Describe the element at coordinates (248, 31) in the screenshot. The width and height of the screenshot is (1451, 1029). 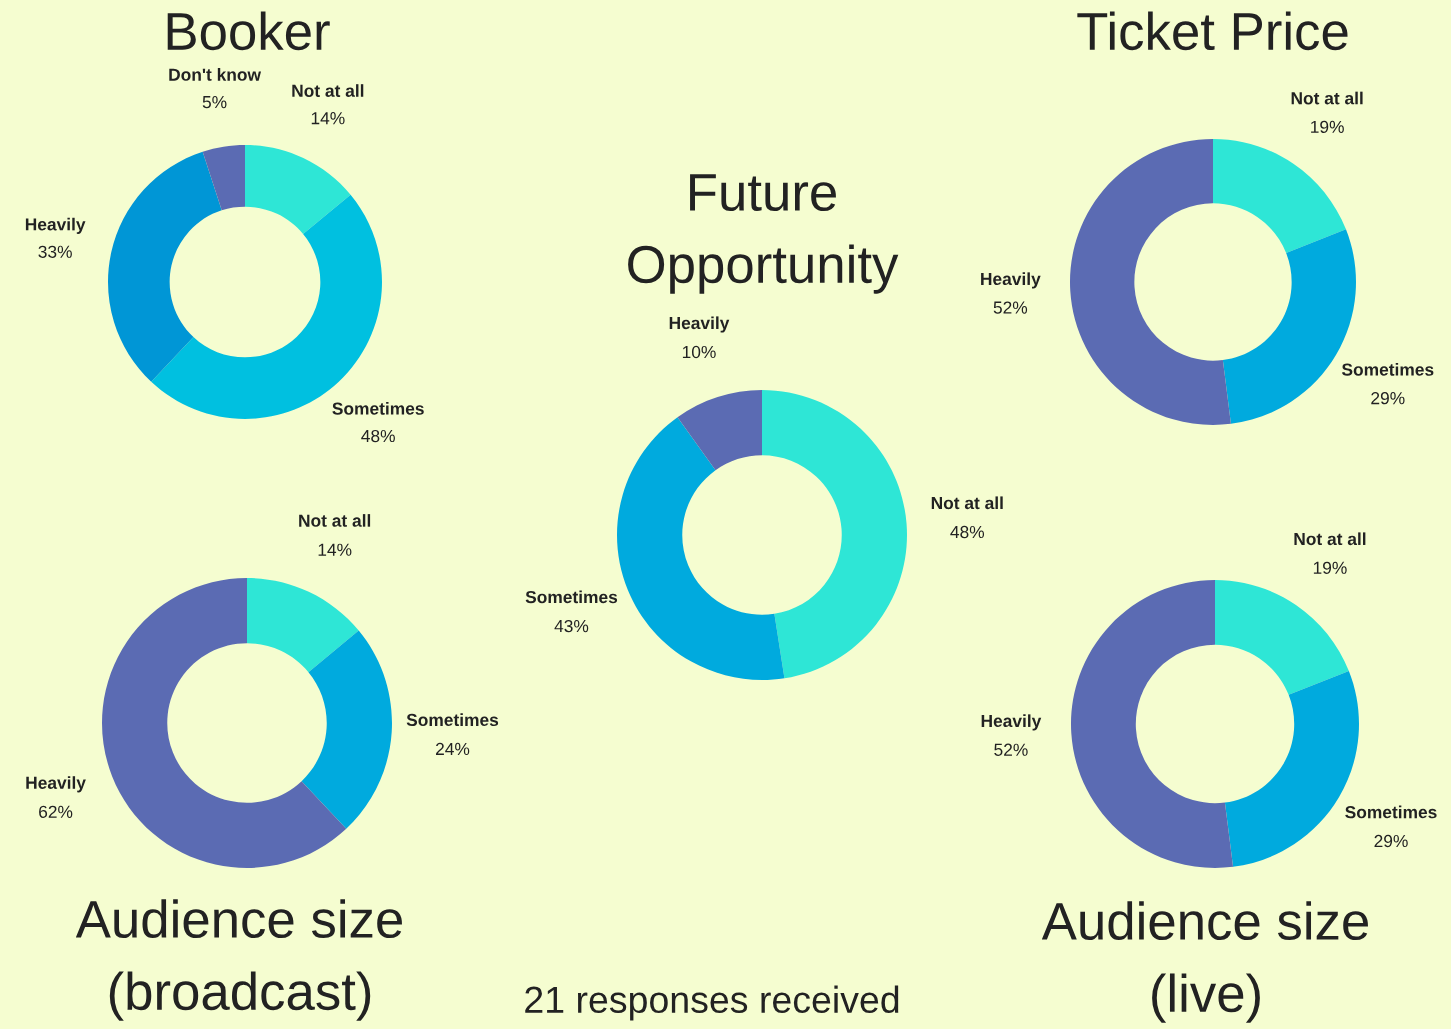
I see `chart-title: Booker` at that location.